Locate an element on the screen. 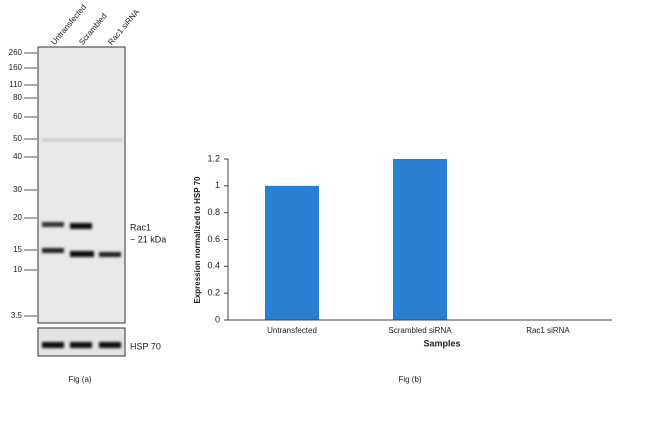  y-tick-label: 0.8 is located at coordinates (213, 212).